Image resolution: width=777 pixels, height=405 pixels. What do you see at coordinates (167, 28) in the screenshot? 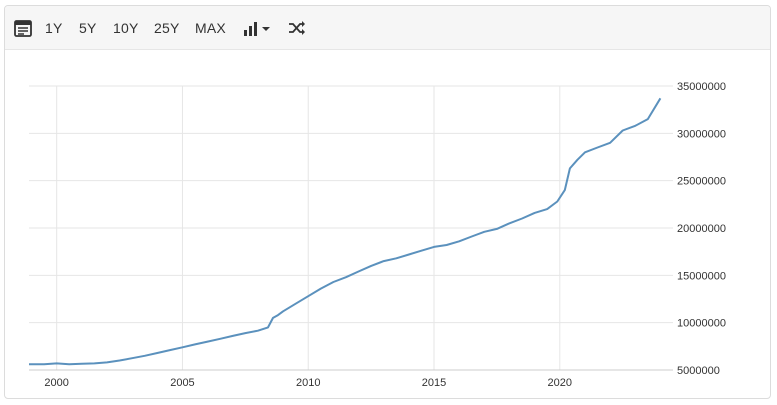
I see `range-button-25y: 25Y` at bounding box center [167, 28].